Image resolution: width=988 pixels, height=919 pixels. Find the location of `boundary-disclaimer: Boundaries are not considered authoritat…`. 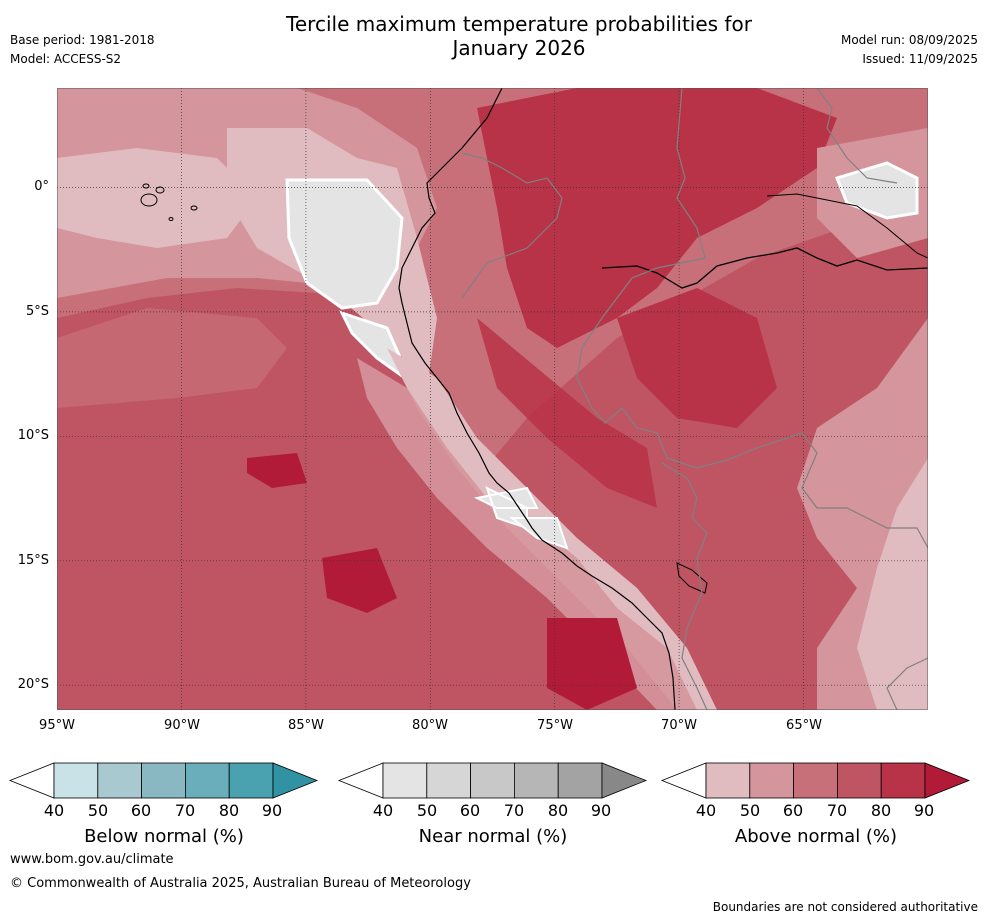

boundary-disclaimer: Boundaries are not considered authoritat… is located at coordinates (845, 907).